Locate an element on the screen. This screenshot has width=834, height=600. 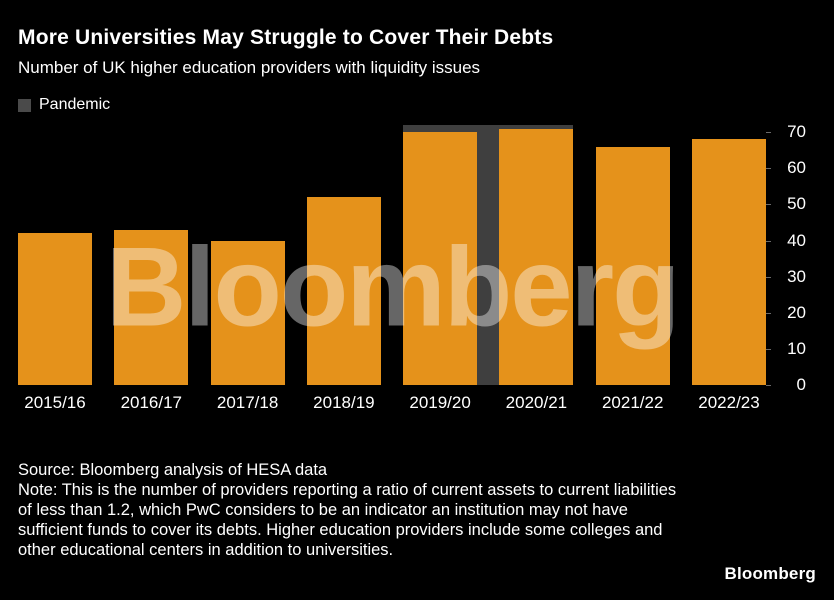
y-tick-label: 50 is located at coordinates (796, 204).